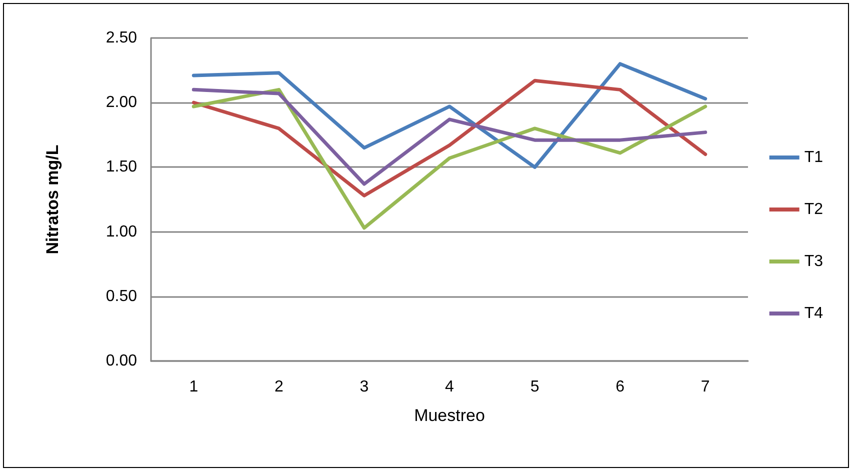 The width and height of the screenshot is (856, 475). I want to click on x-tick-label: 6, so click(620, 387).